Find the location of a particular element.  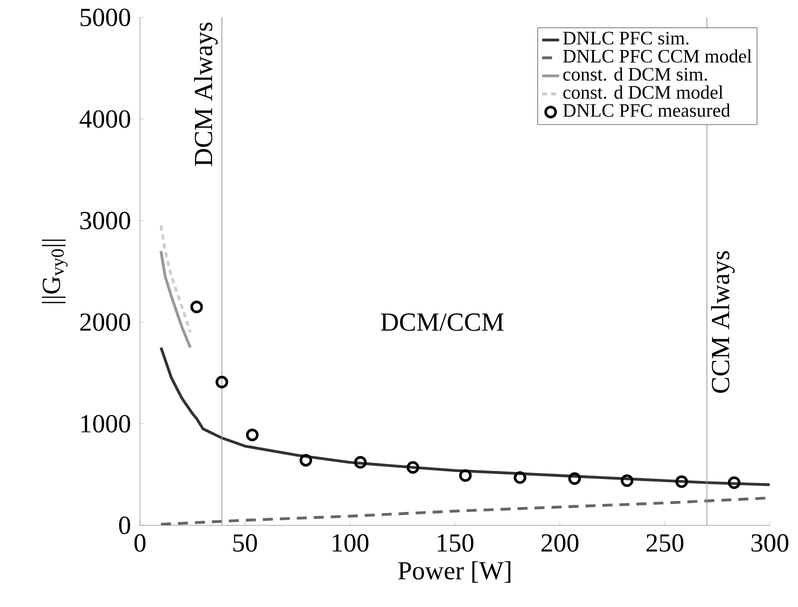

legend-label: const. d DCM sim. is located at coordinates (635, 74).